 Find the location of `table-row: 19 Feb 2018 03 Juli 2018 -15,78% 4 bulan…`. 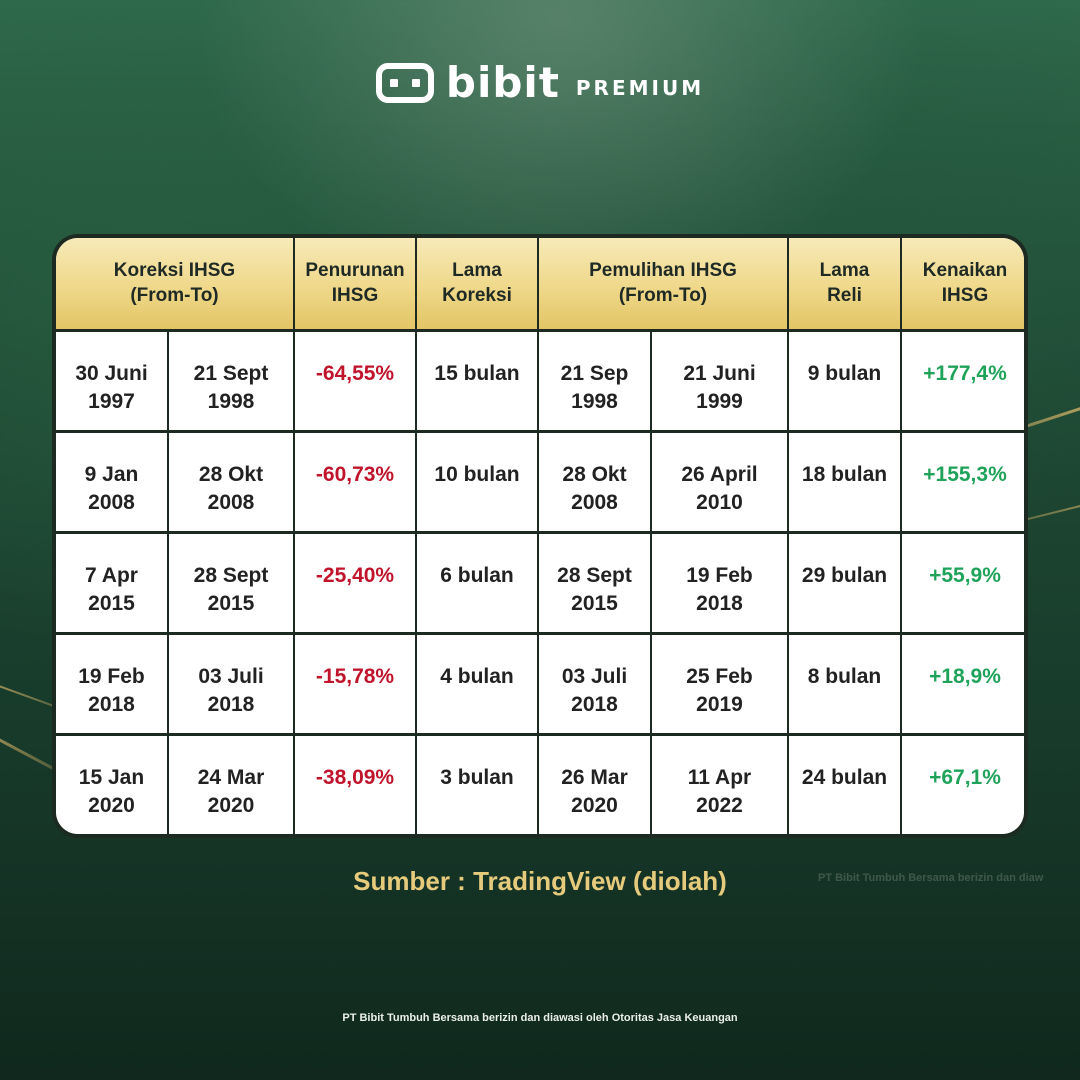

table-row: 19 Feb 2018 03 Juli 2018 -15,78% 4 bulan… is located at coordinates (540, 682).